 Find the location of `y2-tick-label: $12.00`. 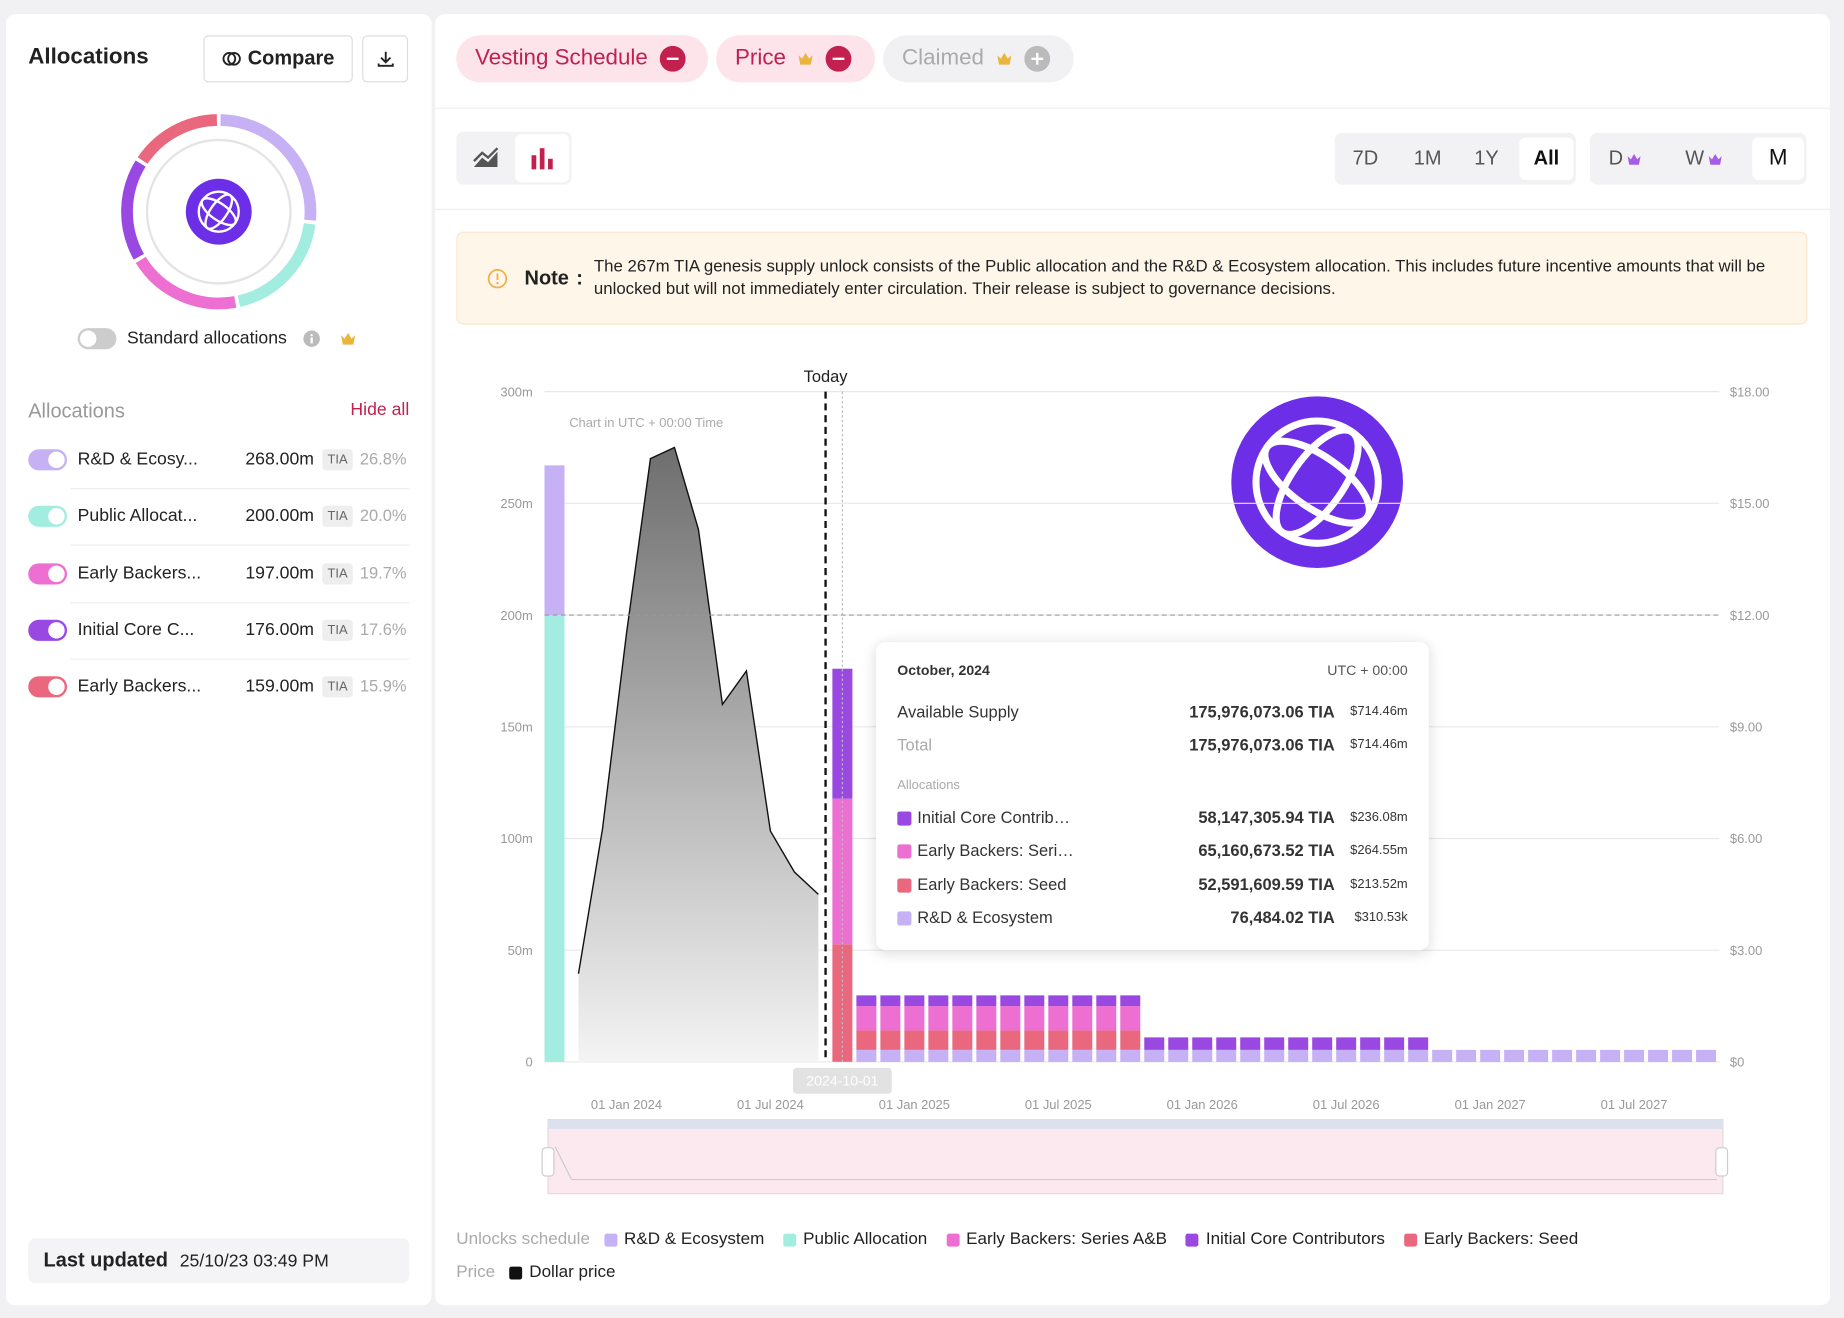

y2-tick-label: $12.00 is located at coordinates (1750, 615).